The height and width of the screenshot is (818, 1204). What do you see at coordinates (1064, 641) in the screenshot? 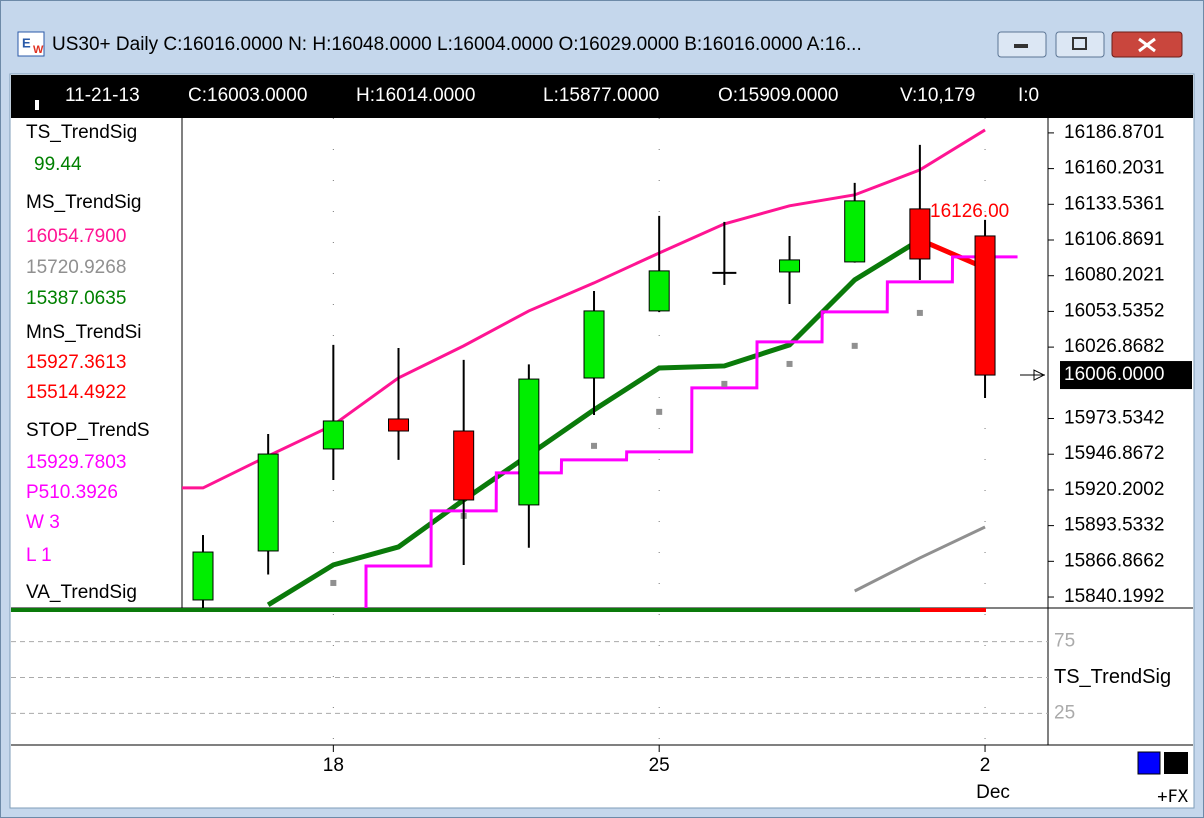
I see `sub-tick-label: 75` at bounding box center [1064, 641].